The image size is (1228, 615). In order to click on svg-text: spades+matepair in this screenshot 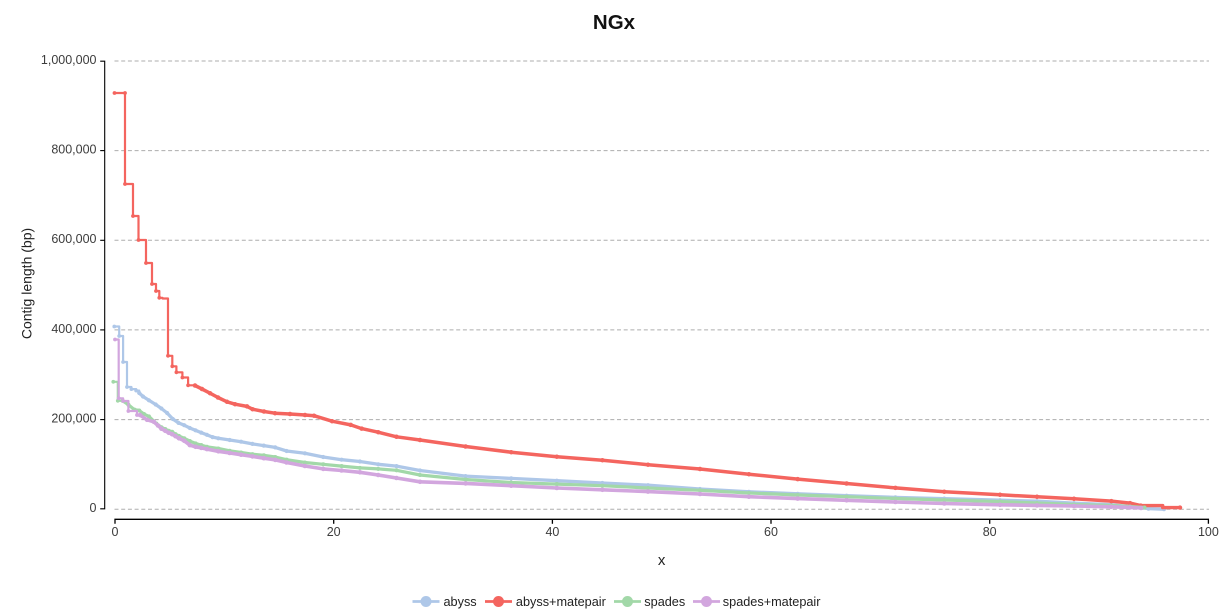, I will do `click(772, 602)`.